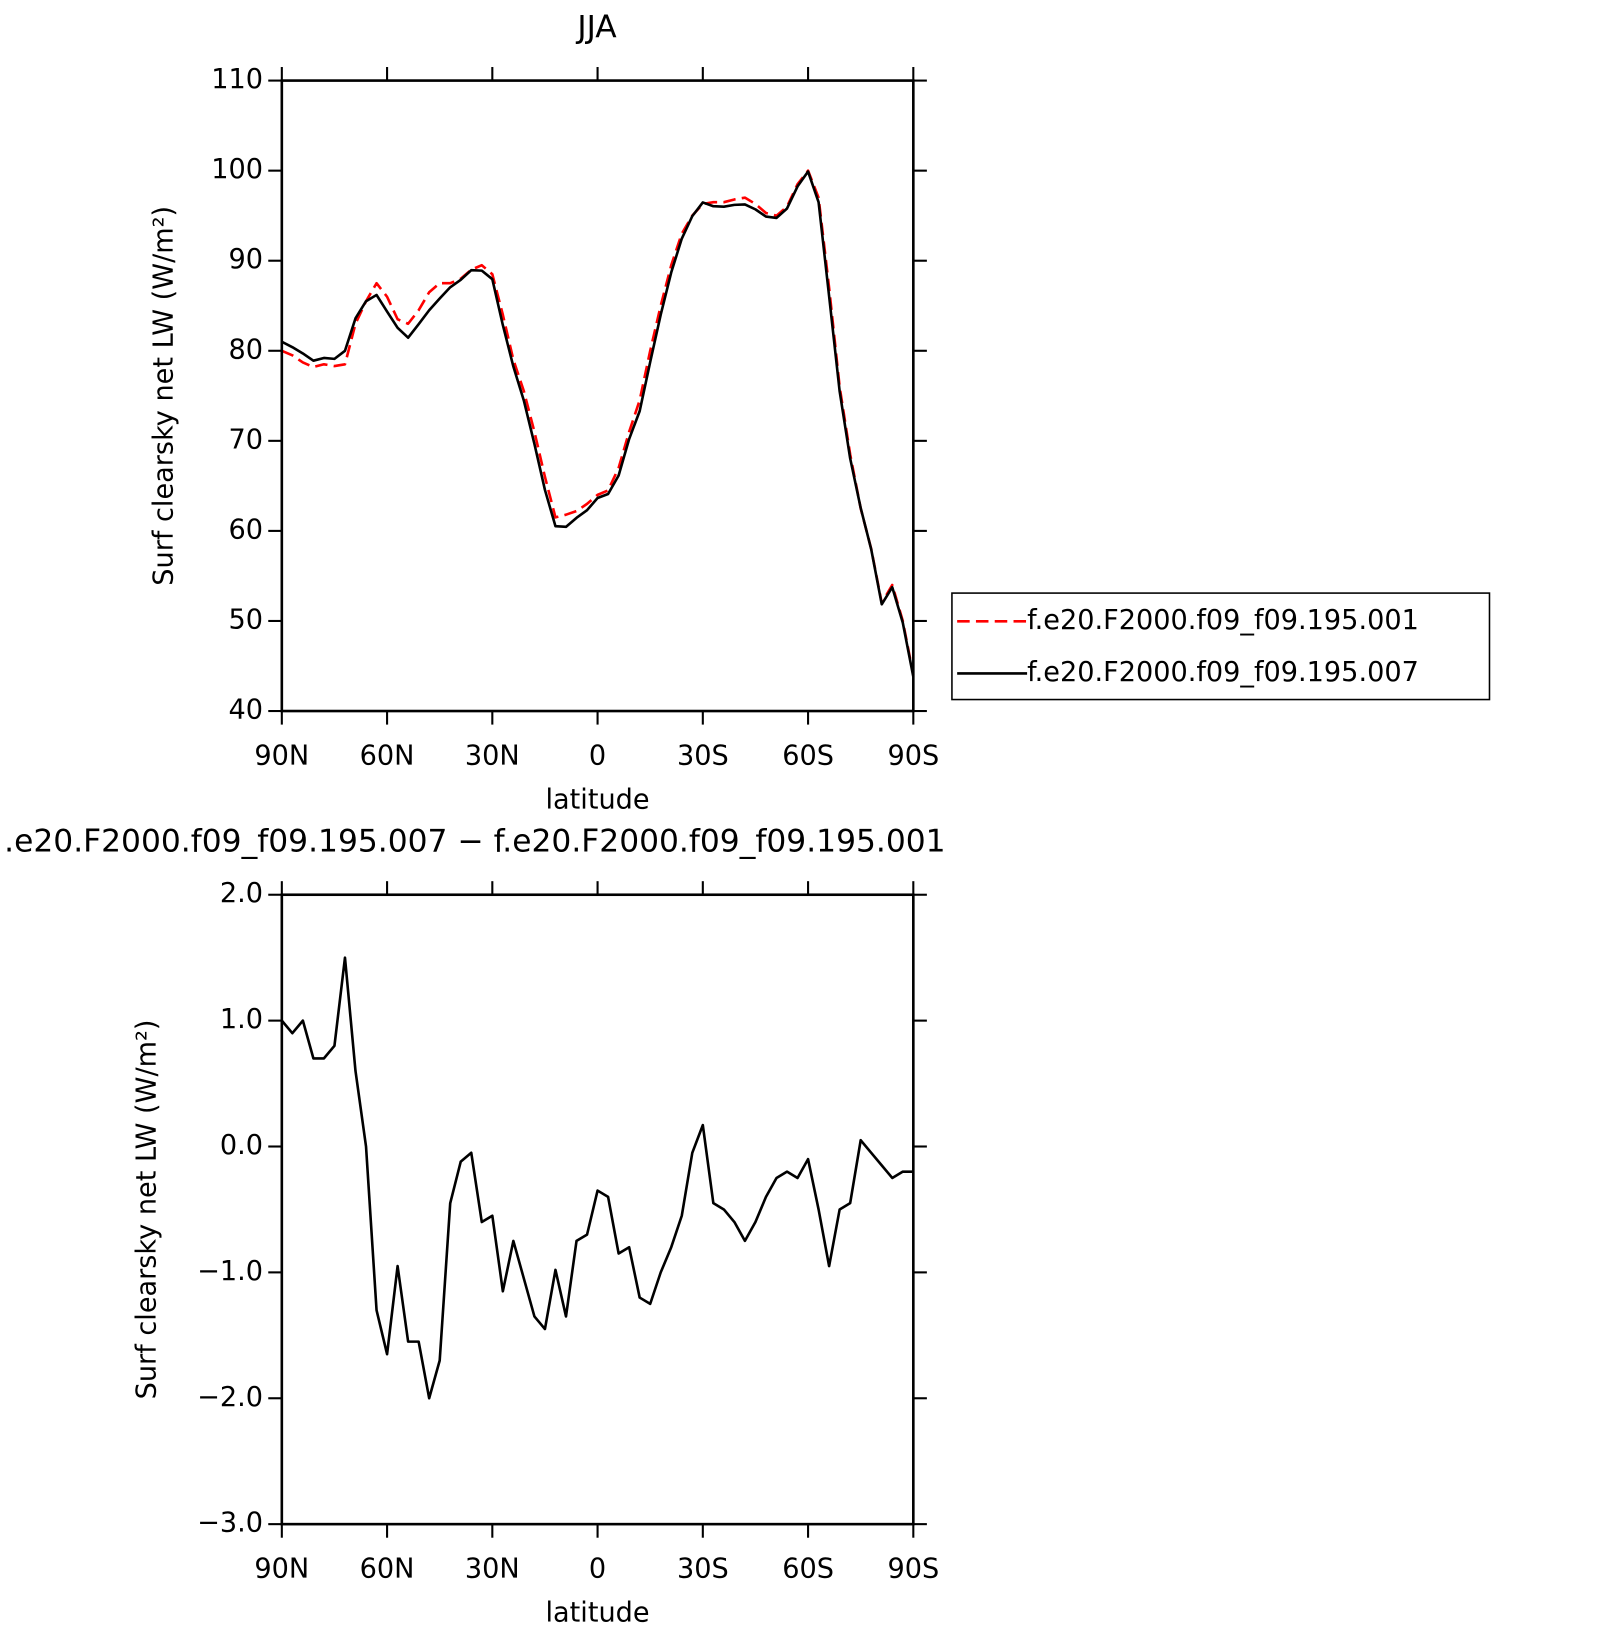 The width and height of the screenshot is (1597, 1635). I want to click on legend-label: f.e20.F2000.f09_f09.195.007, so click(1223, 672).